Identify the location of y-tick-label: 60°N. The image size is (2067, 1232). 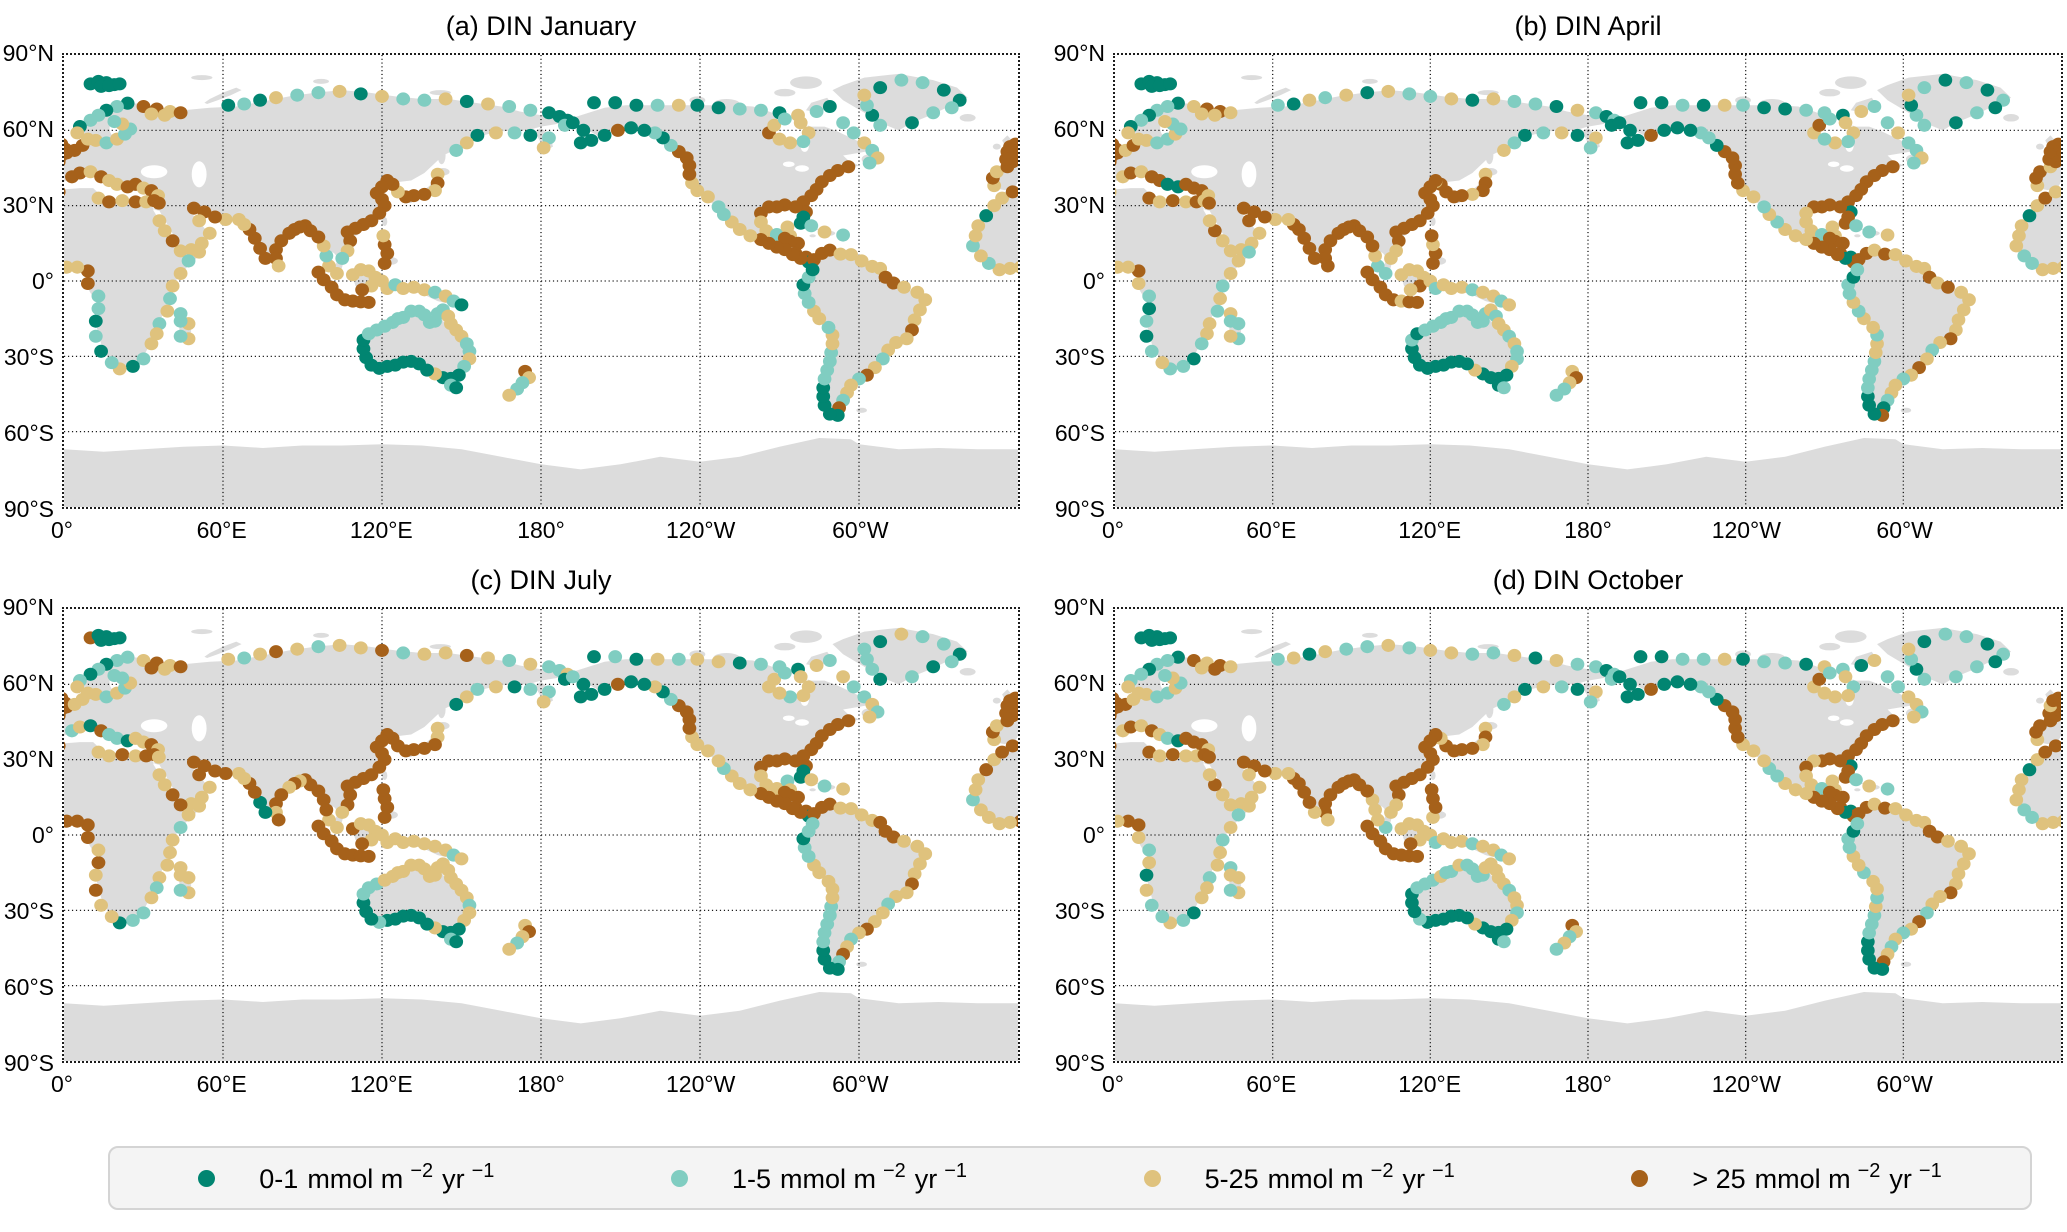
(28, 683).